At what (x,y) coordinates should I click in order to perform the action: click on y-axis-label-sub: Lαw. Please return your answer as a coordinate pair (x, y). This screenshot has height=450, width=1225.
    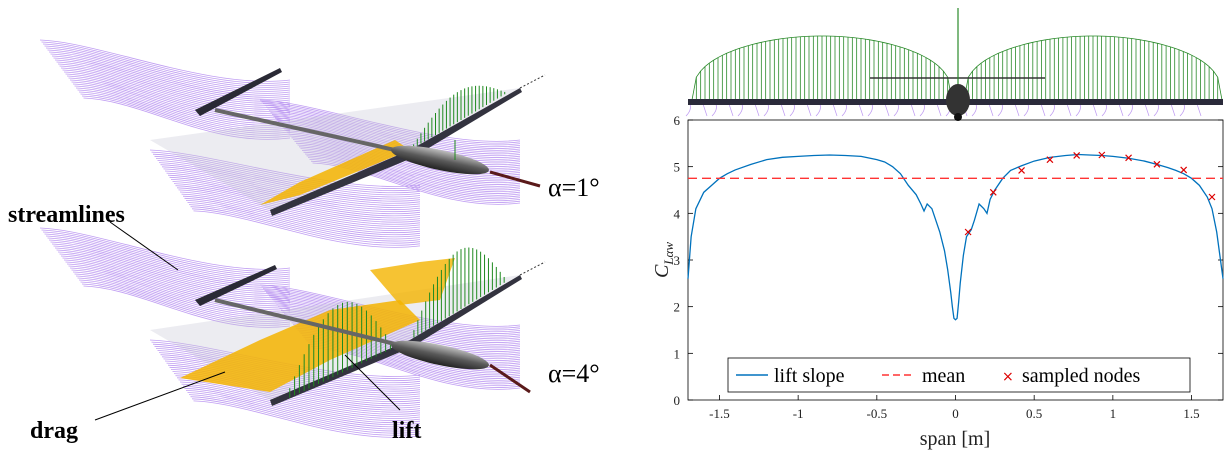
    Looking at the image, I should click on (668, 254).